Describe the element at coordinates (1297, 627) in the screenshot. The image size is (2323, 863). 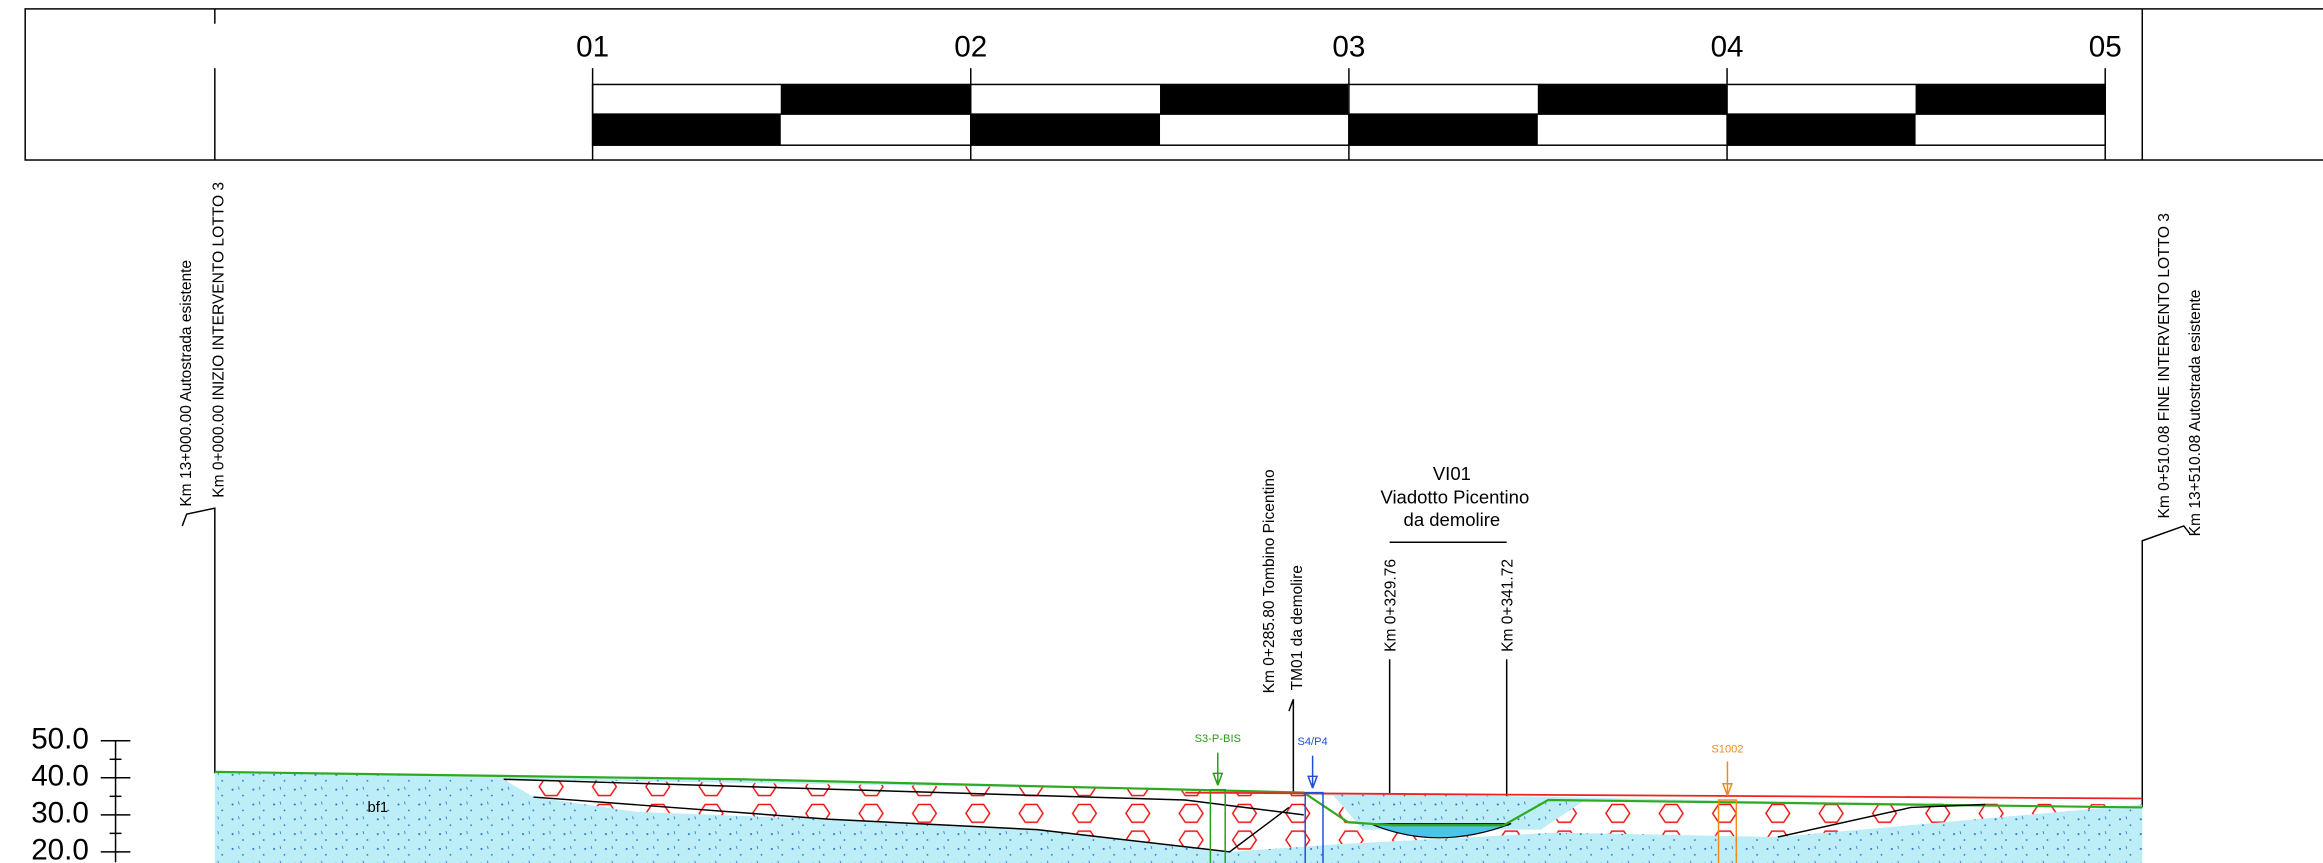
I see `annotation: TM01 da demolire` at that location.